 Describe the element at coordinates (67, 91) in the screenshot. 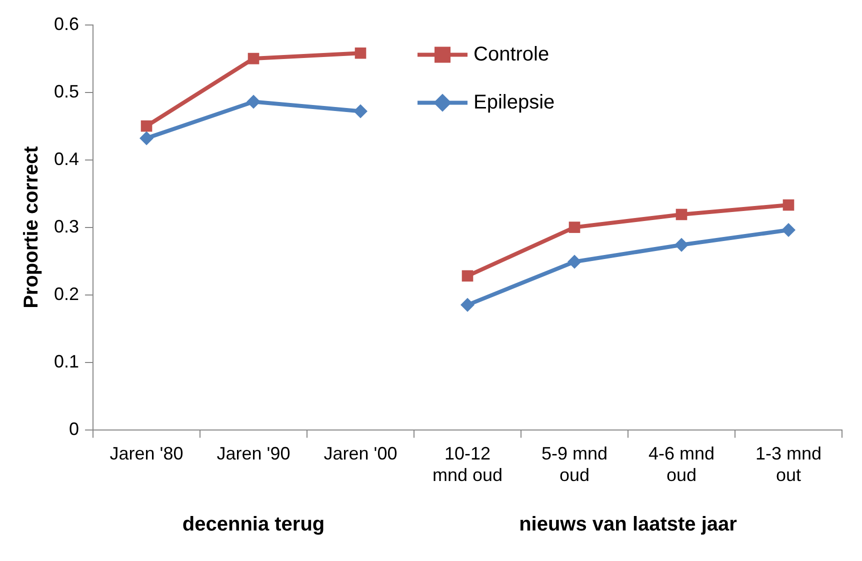

I see `y-tick-label: 0.5` at that location.